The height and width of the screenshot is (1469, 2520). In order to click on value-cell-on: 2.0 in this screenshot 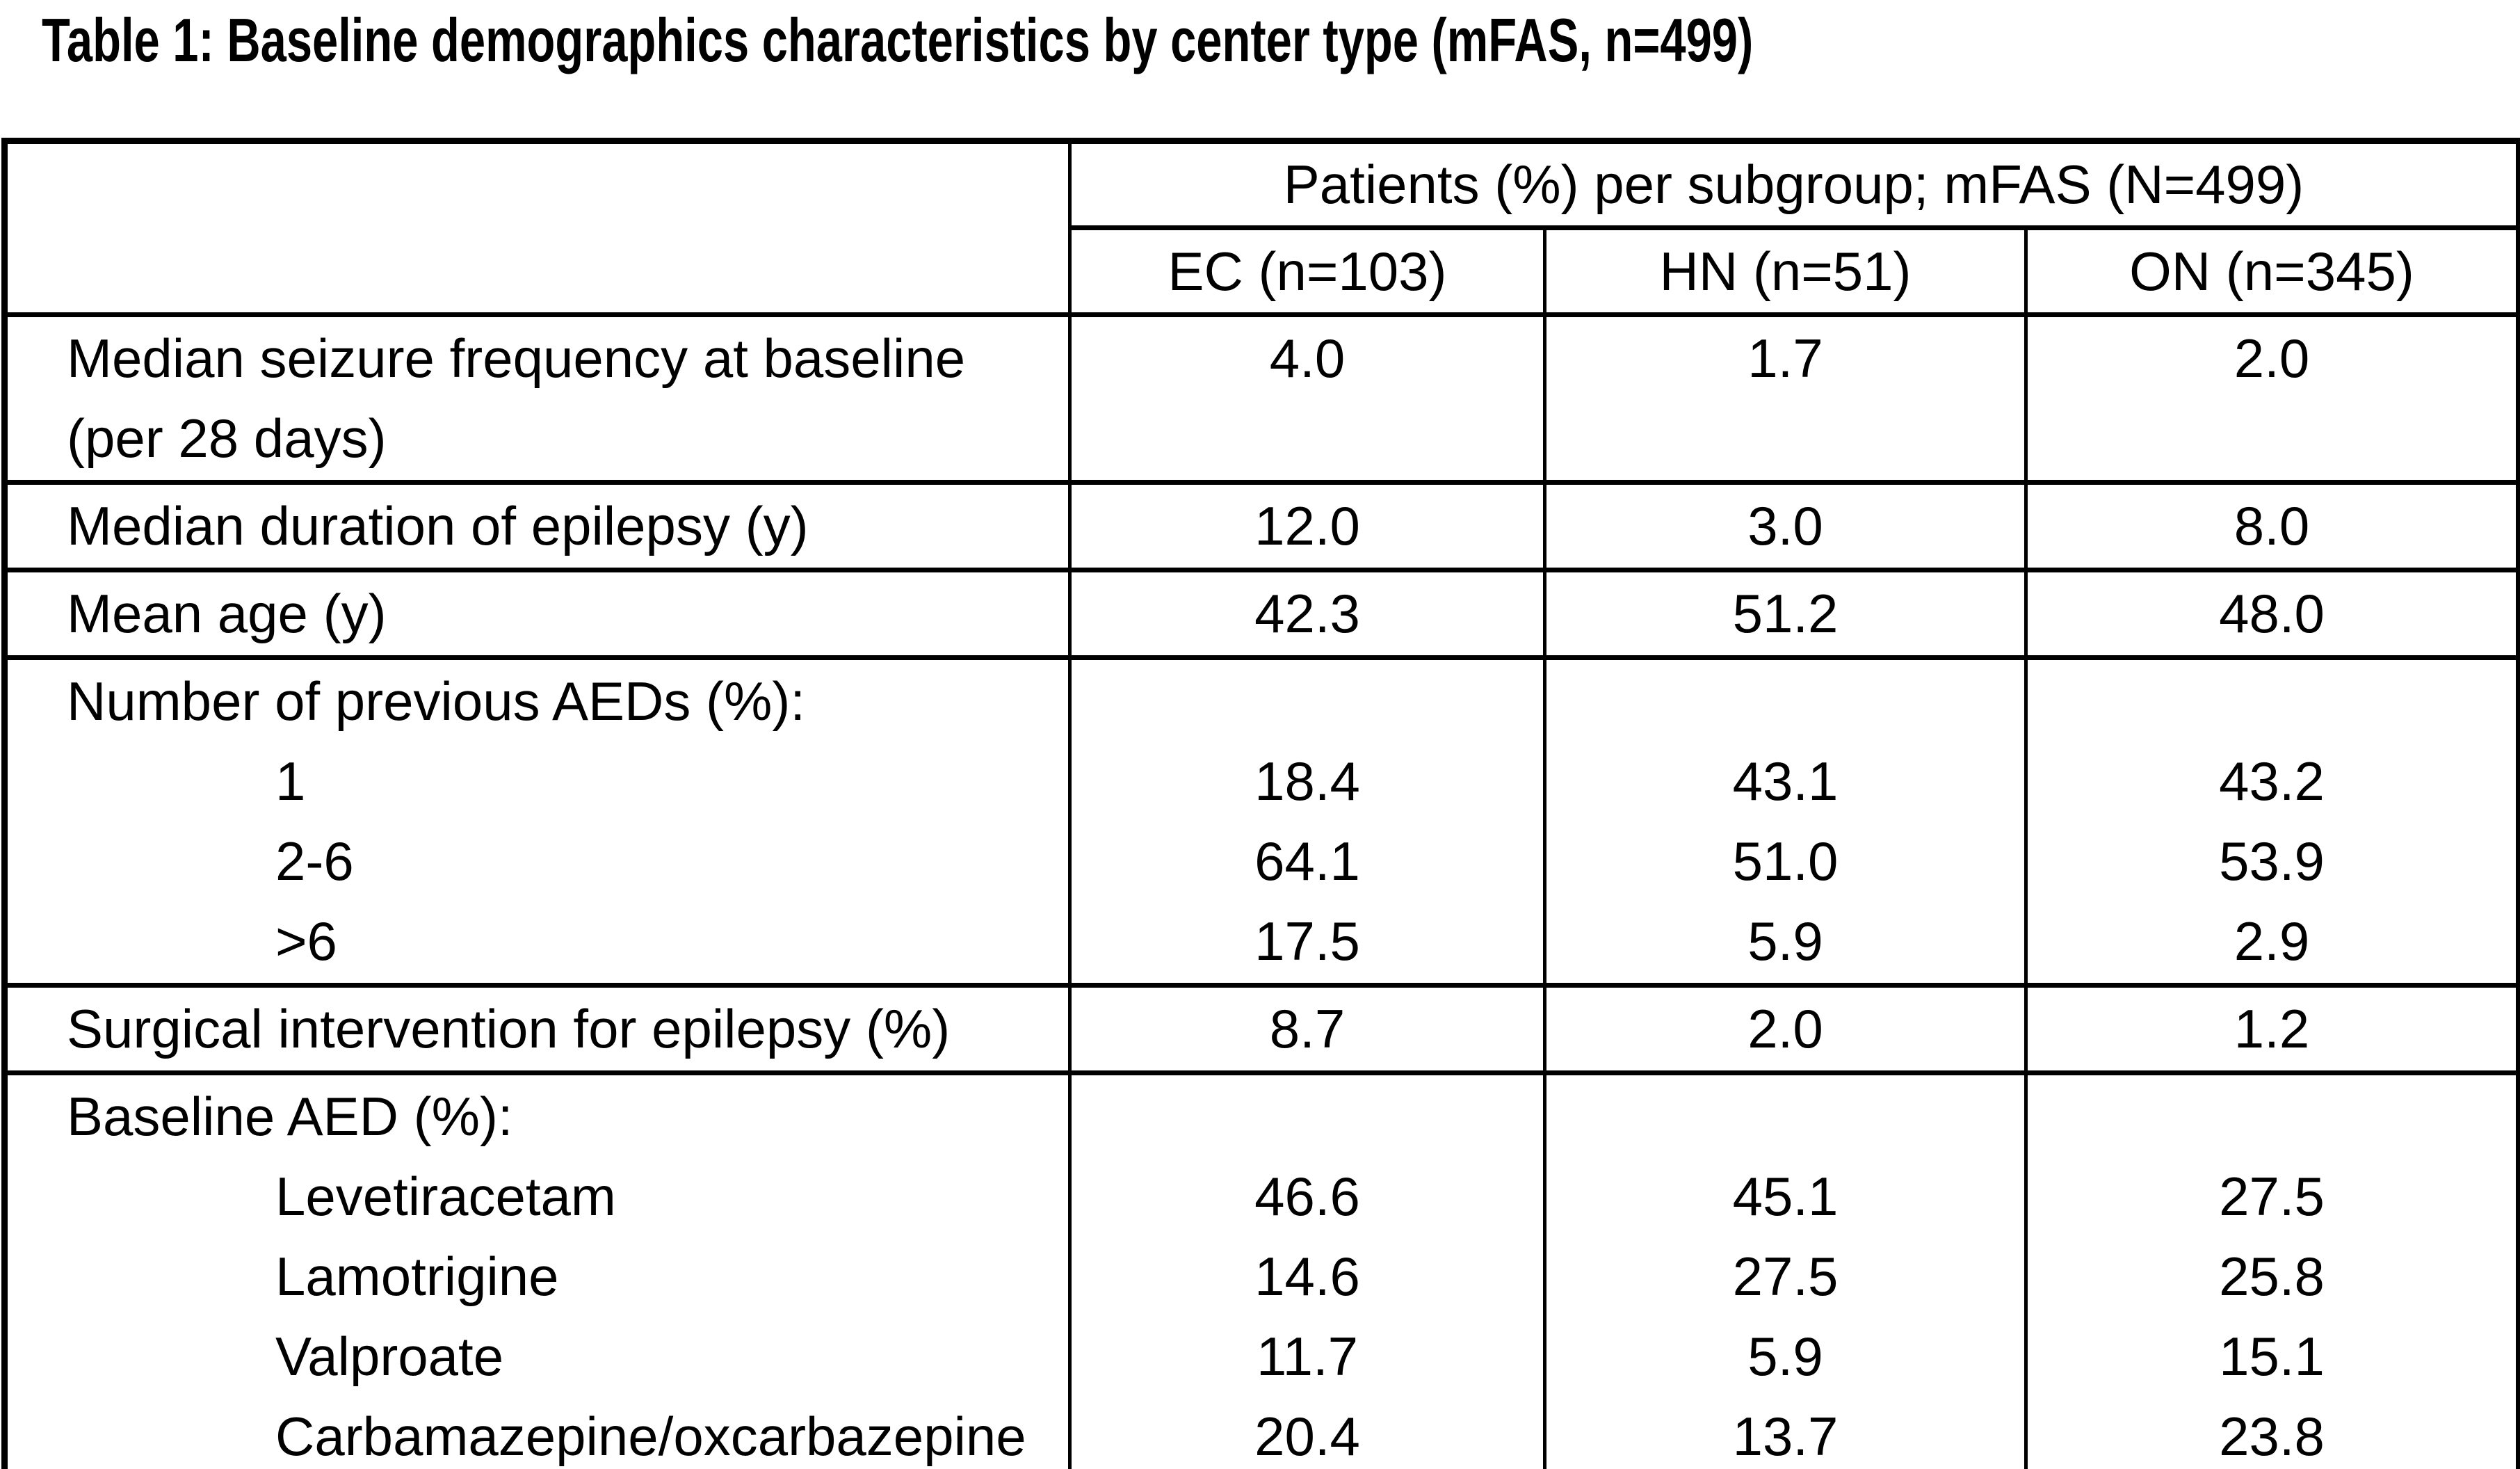, I will do `click(2272, 398)`.